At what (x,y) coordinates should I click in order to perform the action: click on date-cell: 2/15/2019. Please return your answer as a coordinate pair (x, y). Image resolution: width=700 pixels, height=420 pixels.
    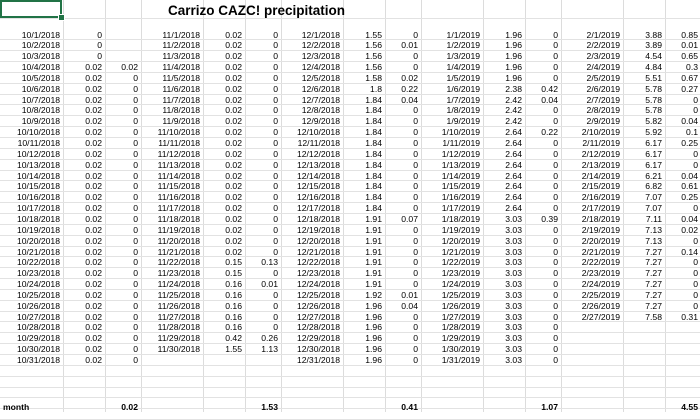
    Looking at the image, I should click on (600, 186).